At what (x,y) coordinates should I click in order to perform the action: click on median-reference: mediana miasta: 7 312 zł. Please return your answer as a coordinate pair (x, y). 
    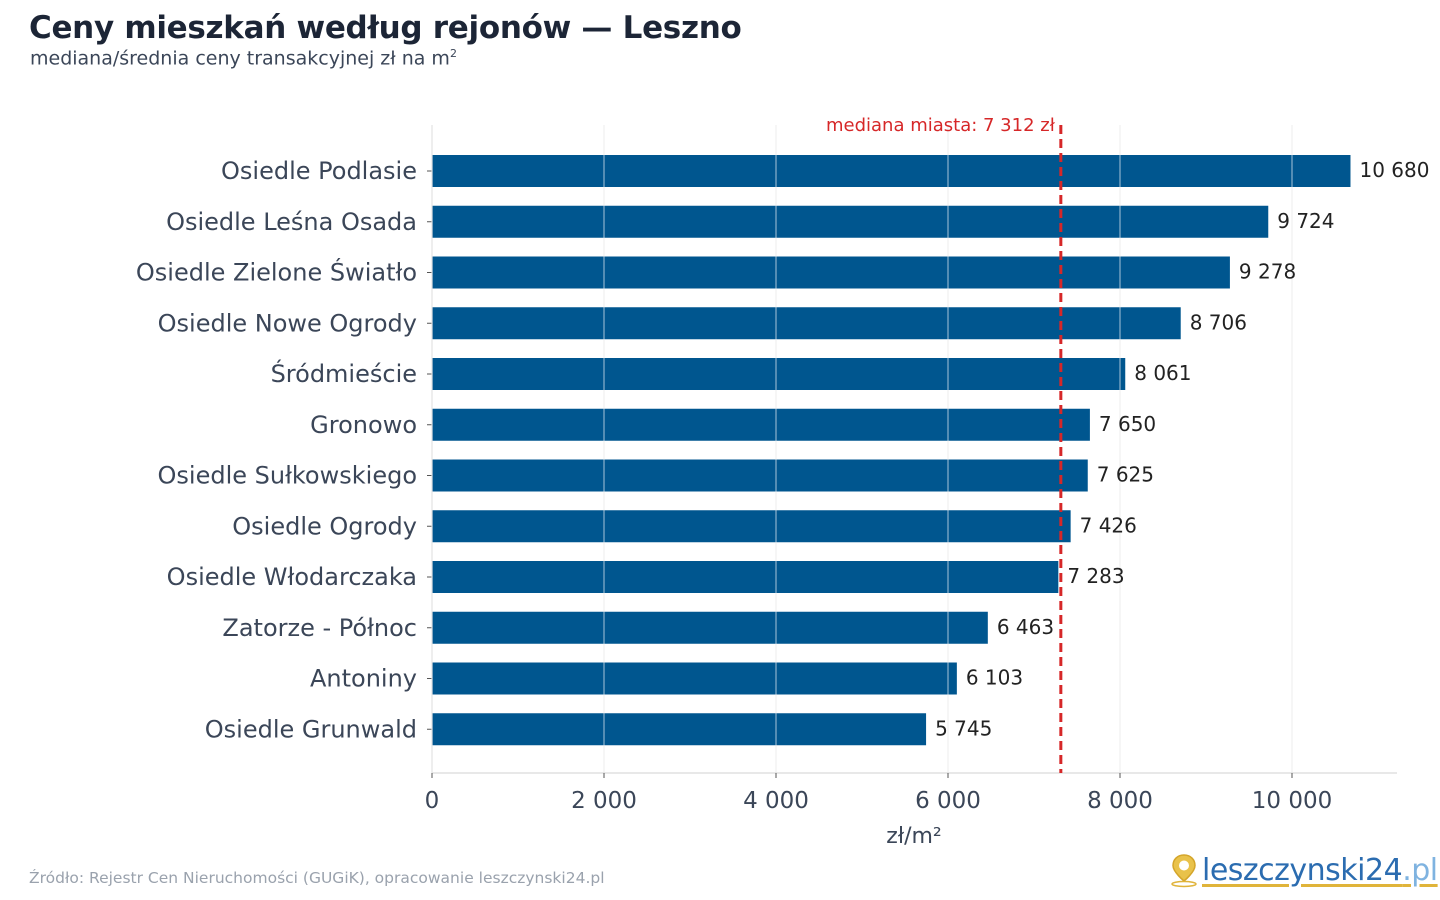
    Looking at the image, I should click on (944, 444).